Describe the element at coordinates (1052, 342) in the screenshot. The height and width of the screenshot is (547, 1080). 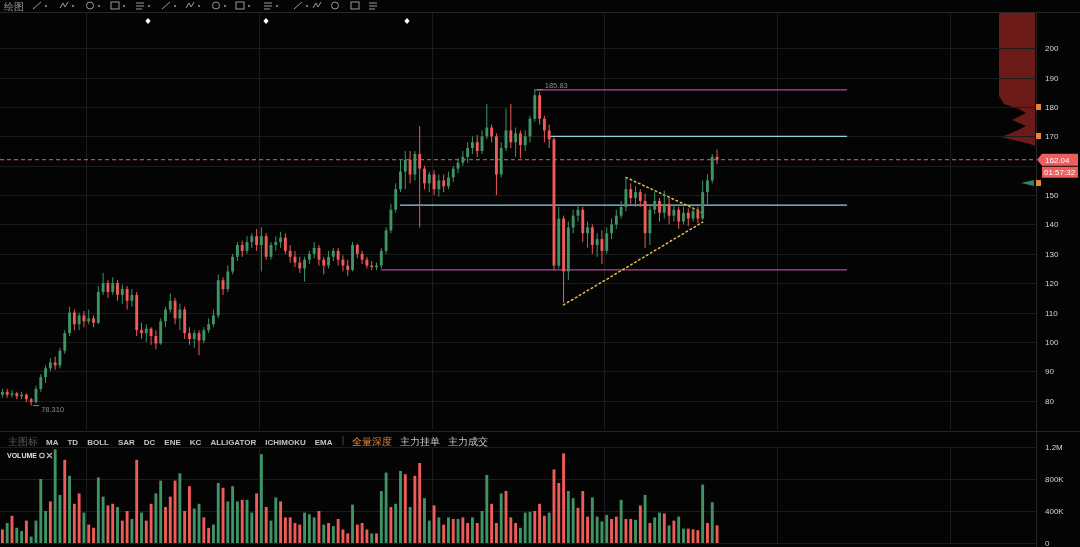
I see `y-tick-label: 100` at that location.